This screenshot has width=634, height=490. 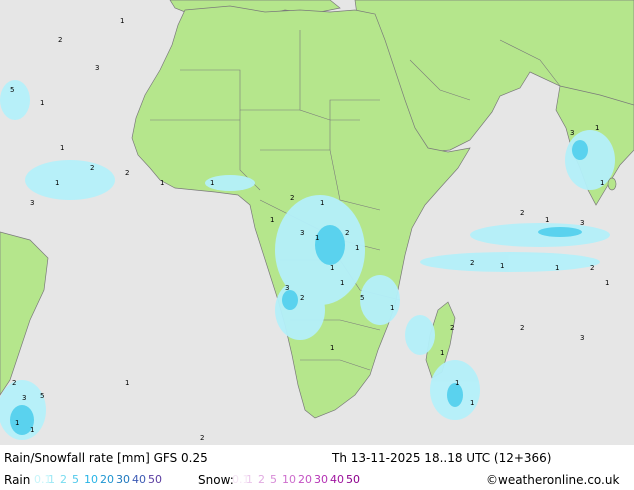 What do you see at coordinates (337, 479) in the screenshot?
I see `snow-scale-value: 40` at bounding box center [337, 479].